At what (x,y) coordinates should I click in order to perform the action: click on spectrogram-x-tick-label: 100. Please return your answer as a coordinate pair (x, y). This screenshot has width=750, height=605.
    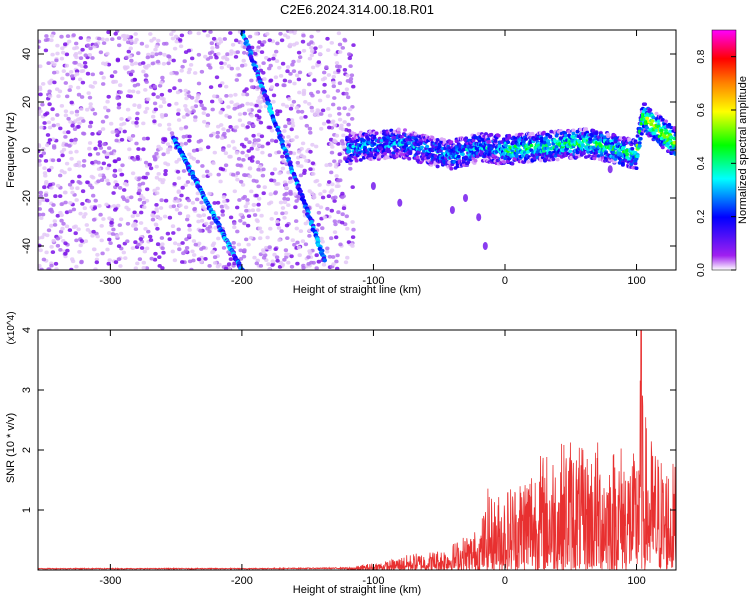
    Looking at the image, I should click on (636, 281).